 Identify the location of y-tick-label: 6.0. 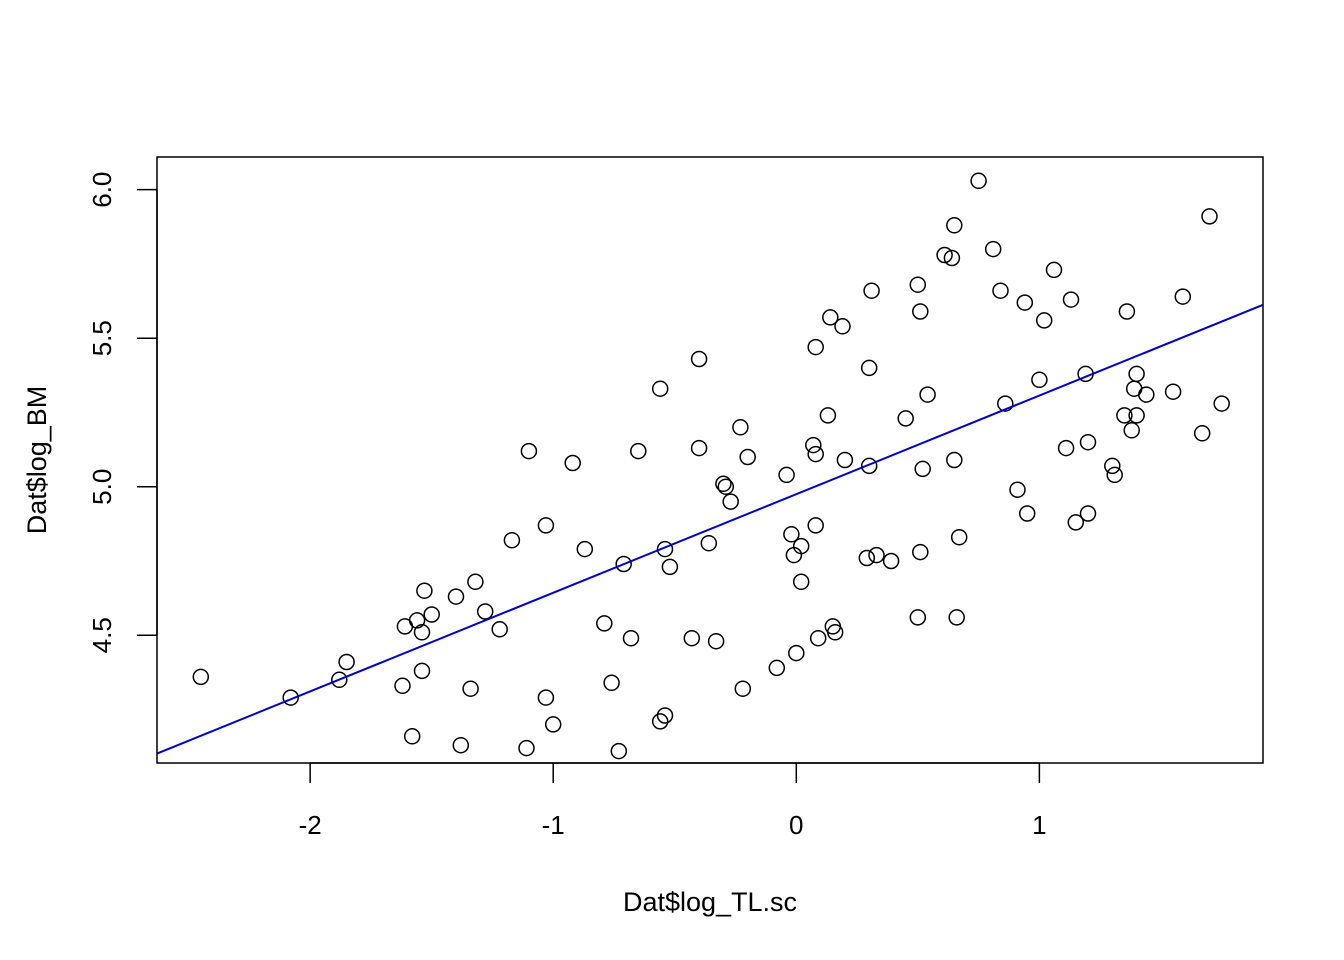
(102, 190).